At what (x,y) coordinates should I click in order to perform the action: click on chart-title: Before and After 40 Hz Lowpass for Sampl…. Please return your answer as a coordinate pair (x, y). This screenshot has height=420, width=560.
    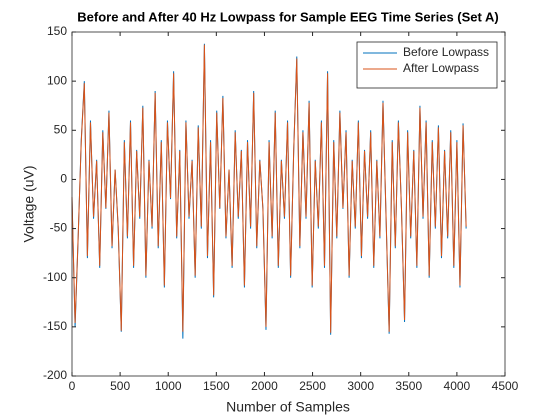
    Looking at the image, I should click on (287, 16).